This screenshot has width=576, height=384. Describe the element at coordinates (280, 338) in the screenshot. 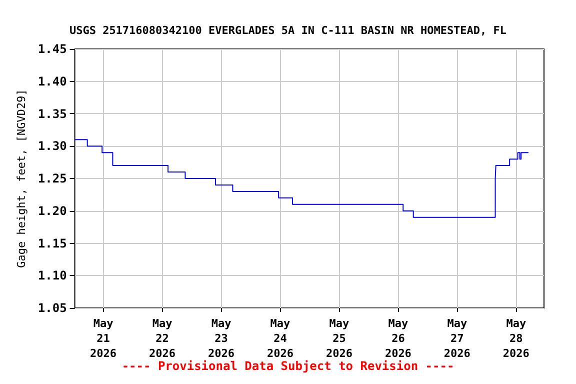

I see `x-tick-label: May 24 2026` at that location.